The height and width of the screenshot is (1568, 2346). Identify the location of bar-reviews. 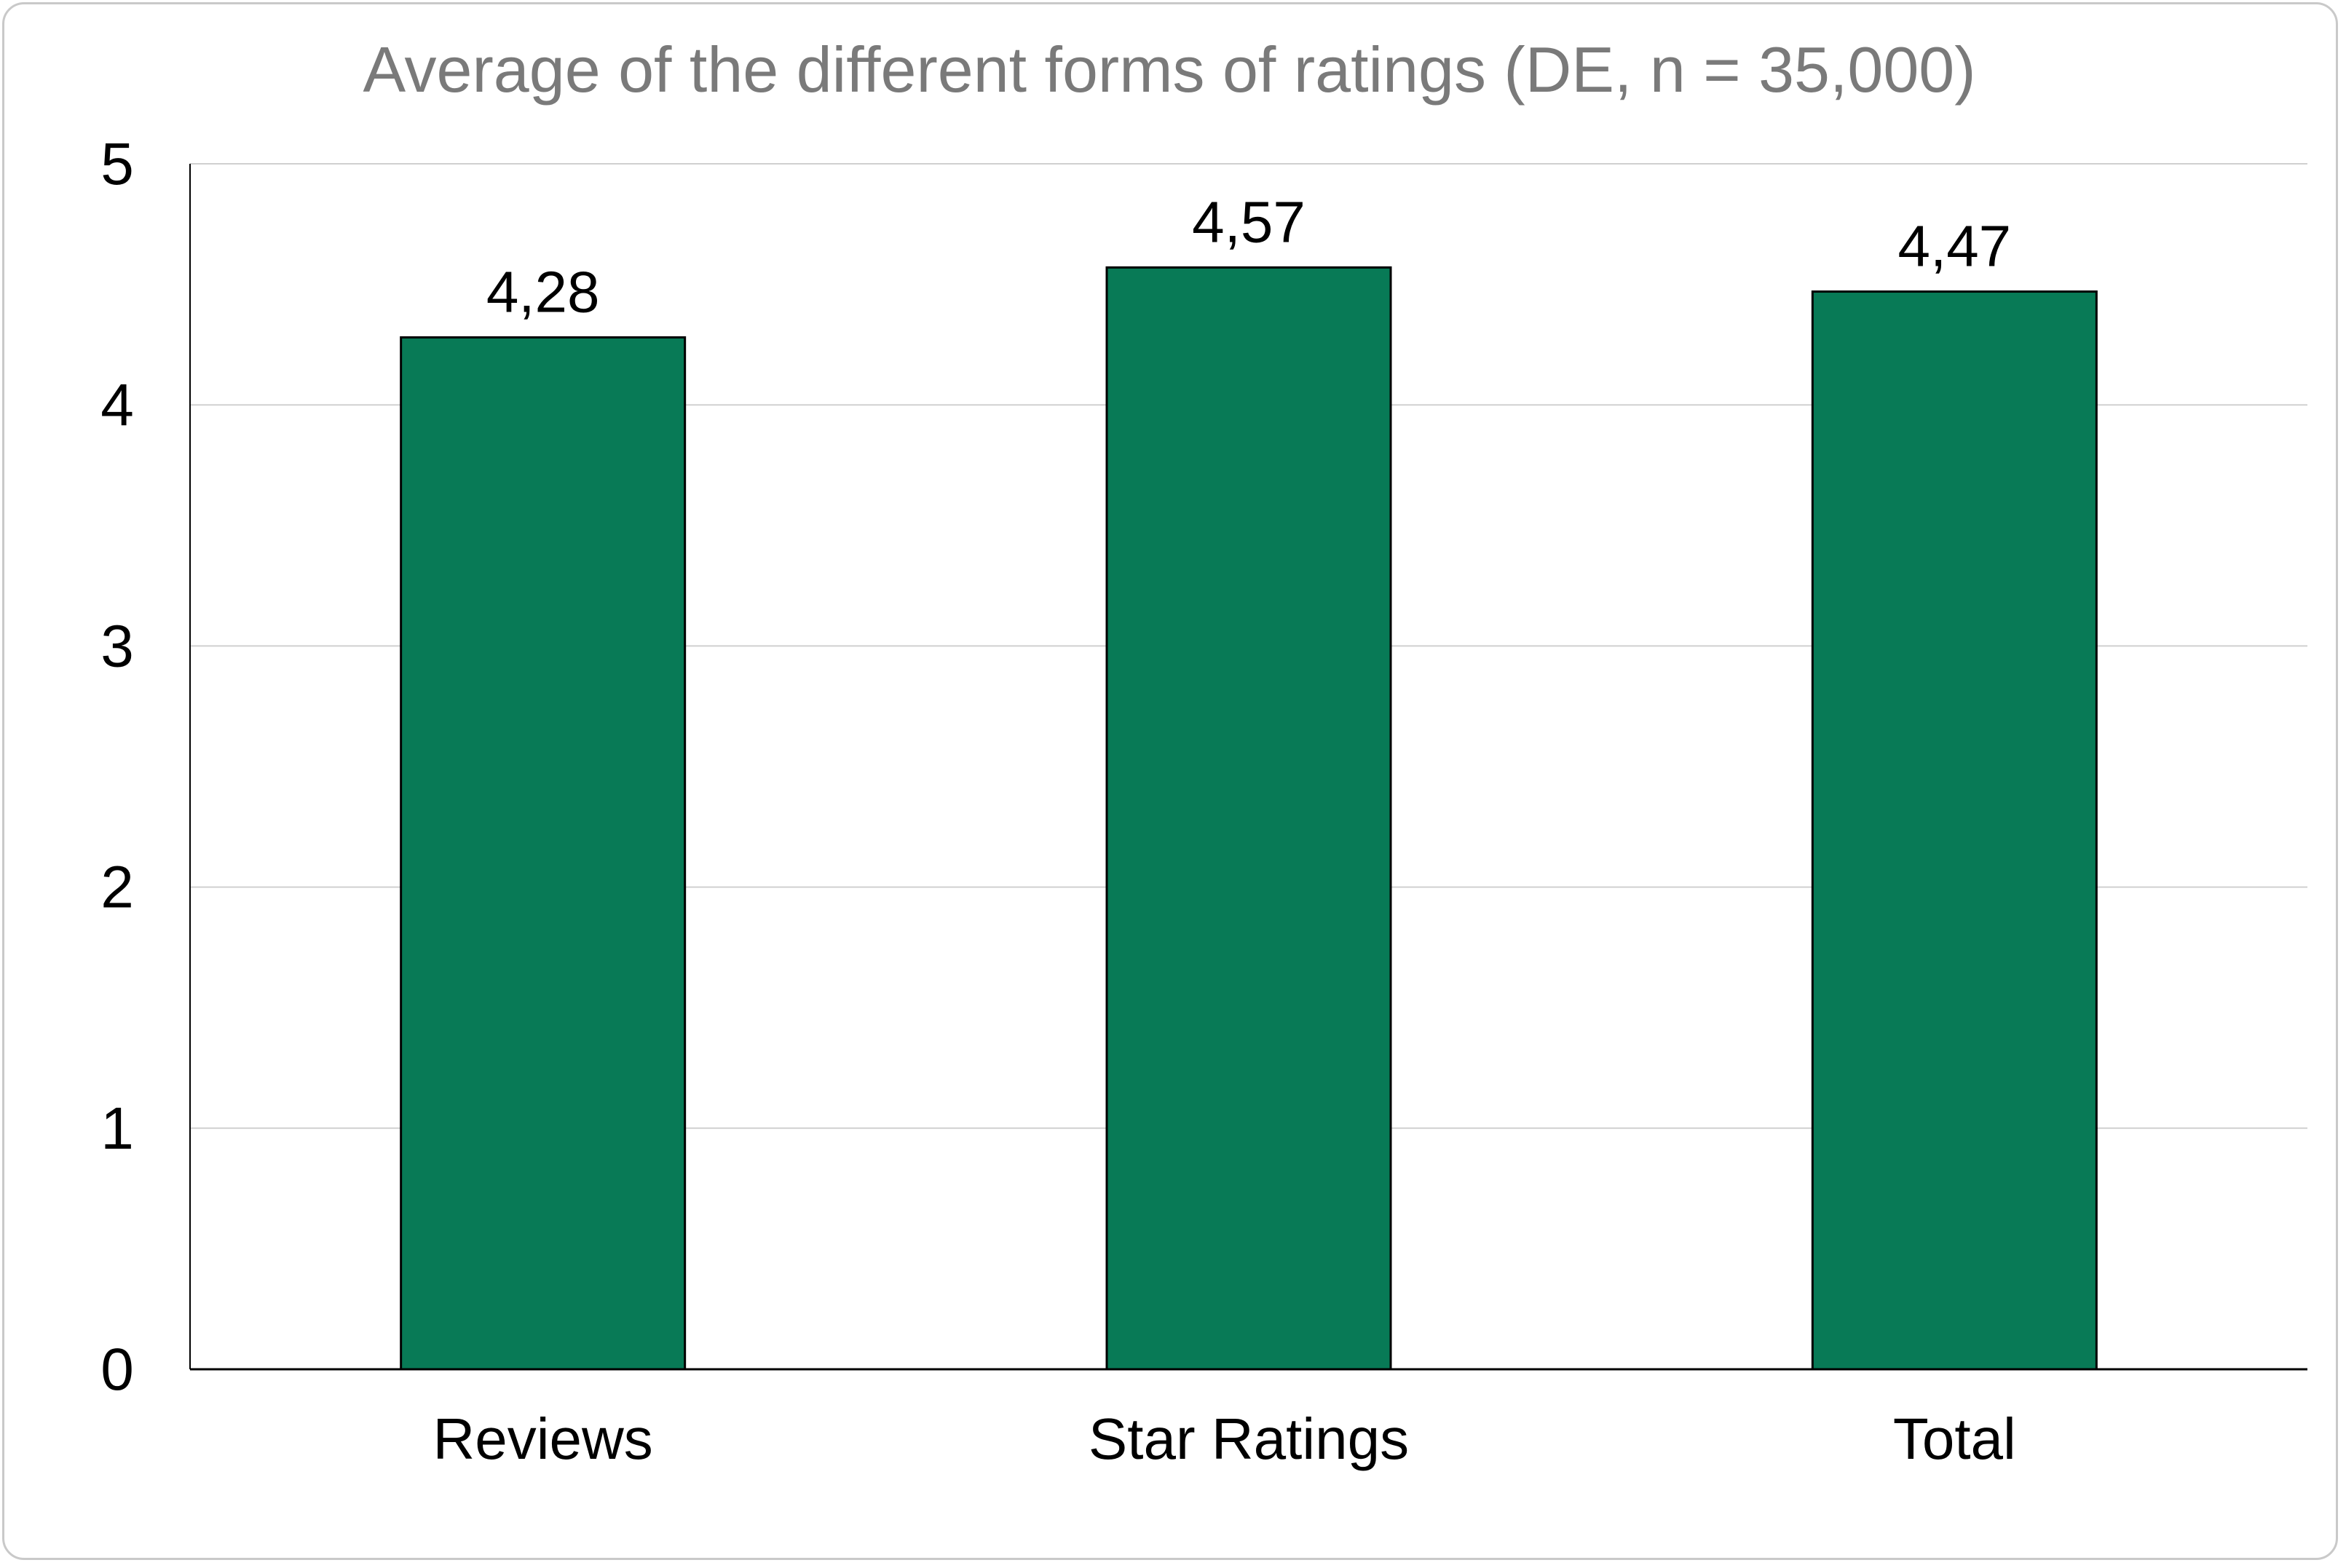
(543, 854).